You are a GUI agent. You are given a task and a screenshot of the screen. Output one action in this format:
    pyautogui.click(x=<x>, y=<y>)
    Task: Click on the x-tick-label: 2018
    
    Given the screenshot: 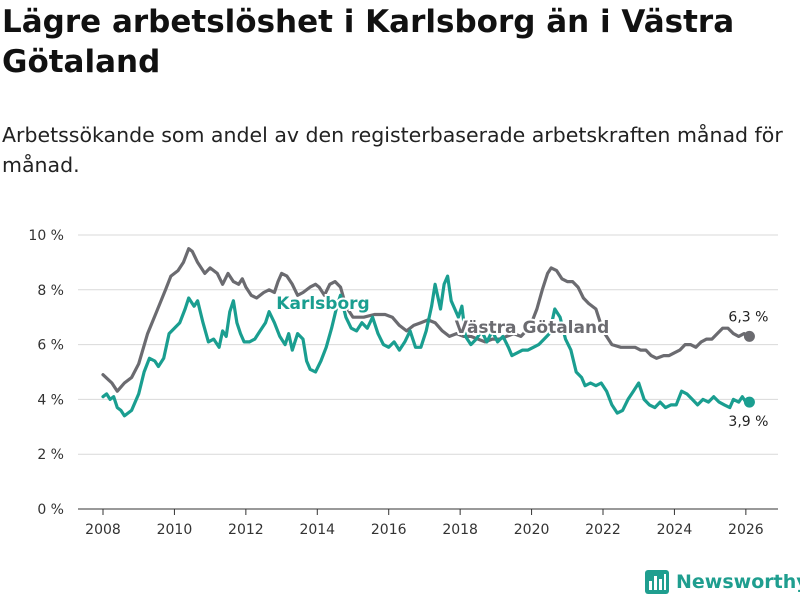 What is the action you would take?
    pyautogui.click(x=460, y=530)
    